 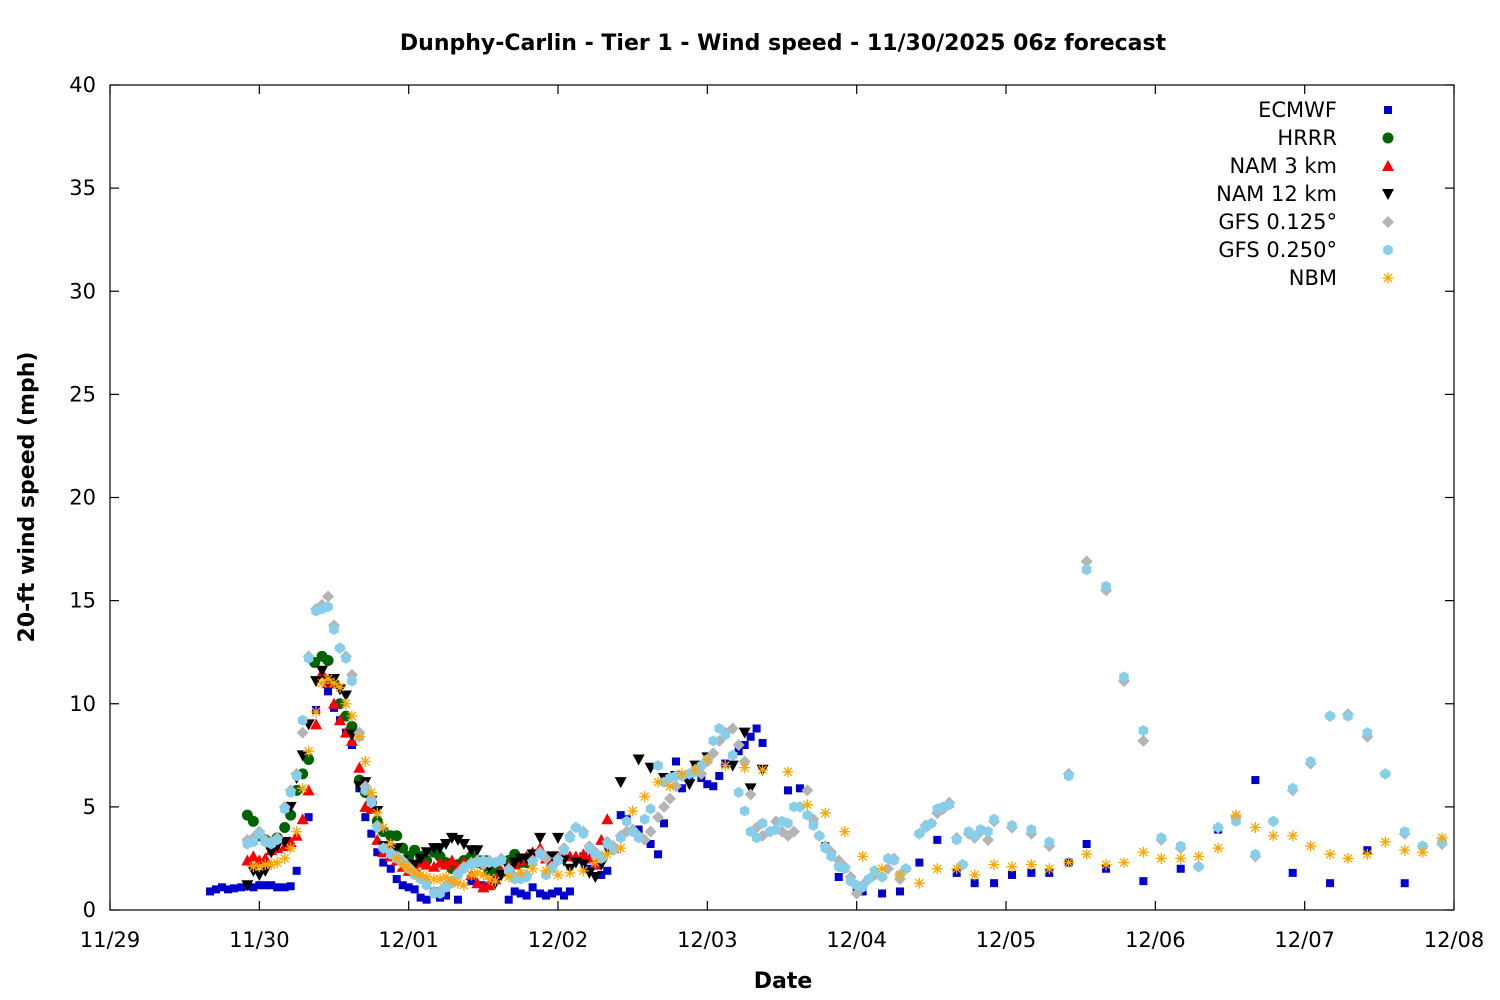 What do you see at coordinates (1155, 940) in the screenshot?
I see `x-tick-label: 12/06` at bounding box center [1155, 940].